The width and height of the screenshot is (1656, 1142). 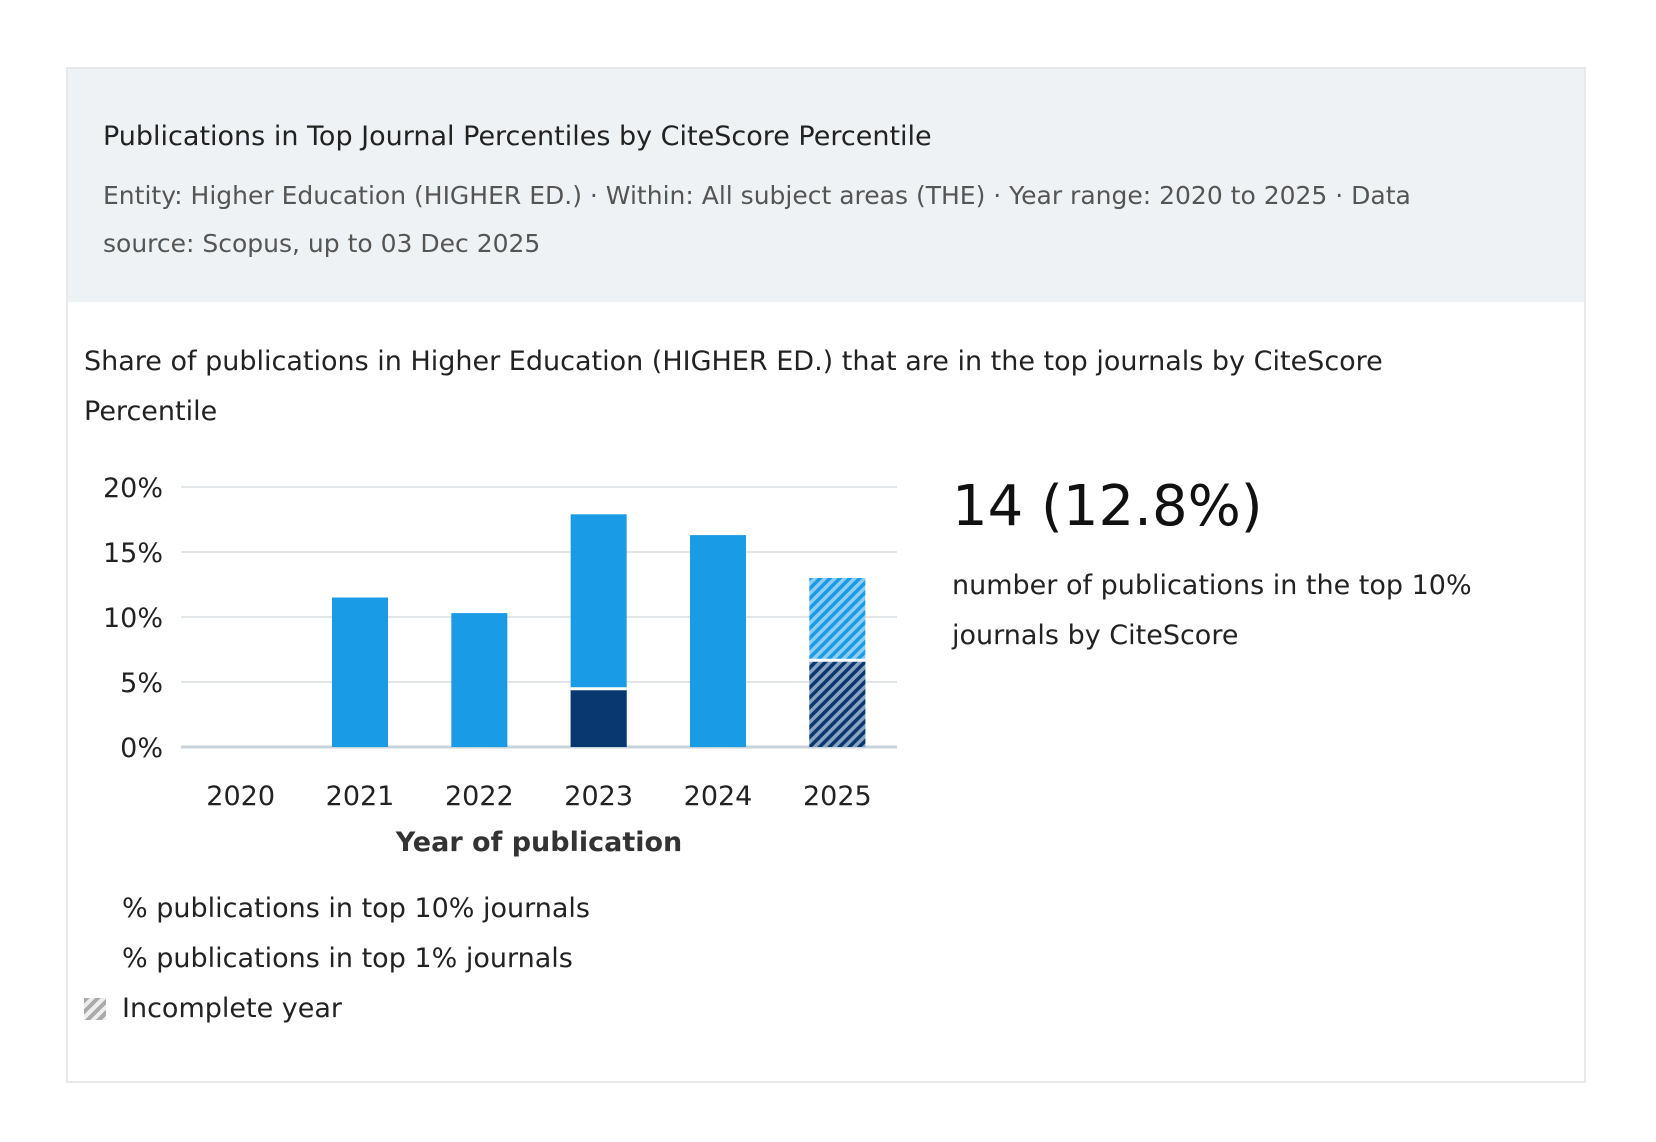 What do you see at coordinates (356, 908) in the screenshot?
I see `legend-label: % publications in top 10% journals` at bounding box center [356, 908].